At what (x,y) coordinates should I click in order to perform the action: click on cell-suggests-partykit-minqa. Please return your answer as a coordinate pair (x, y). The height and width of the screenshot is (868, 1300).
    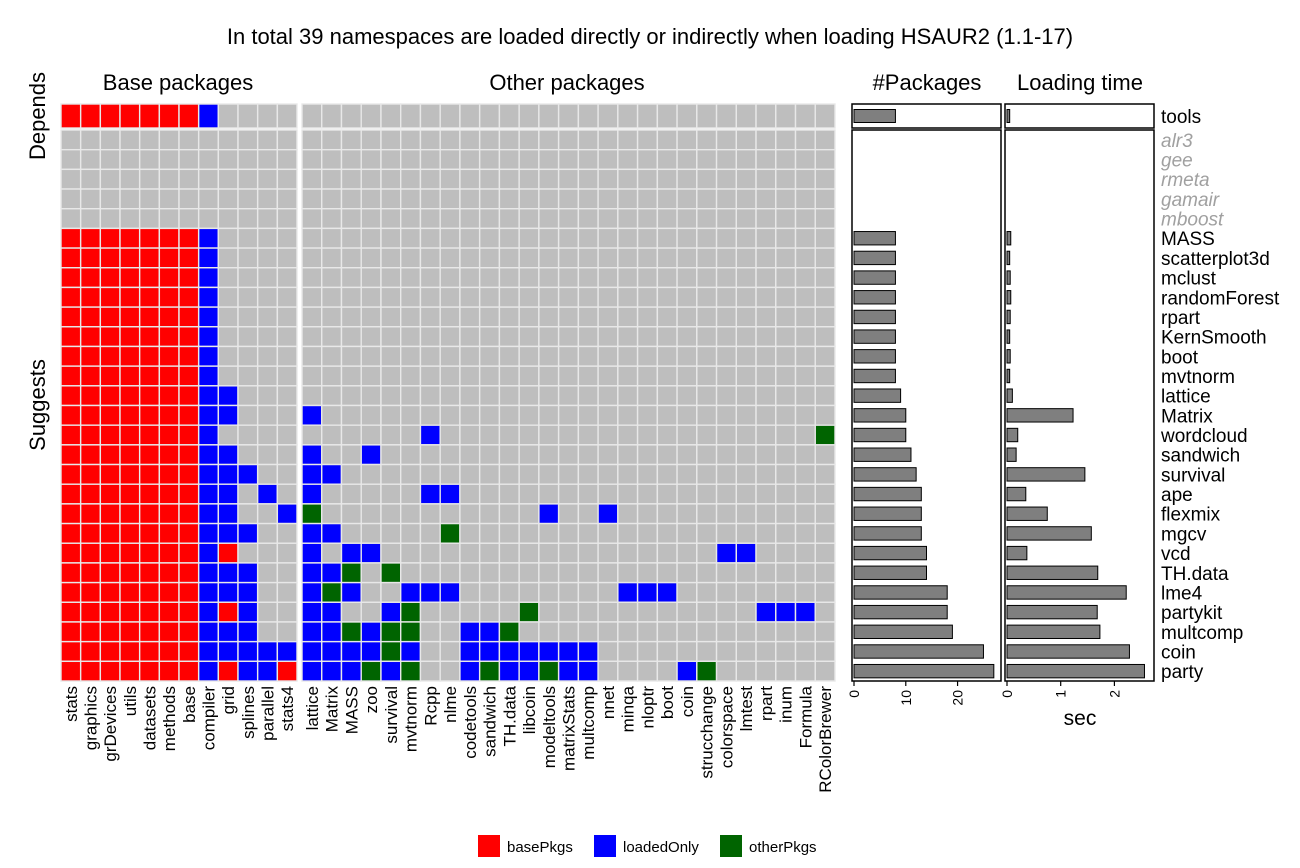
    Looking at the image, I should click on (628, 612).